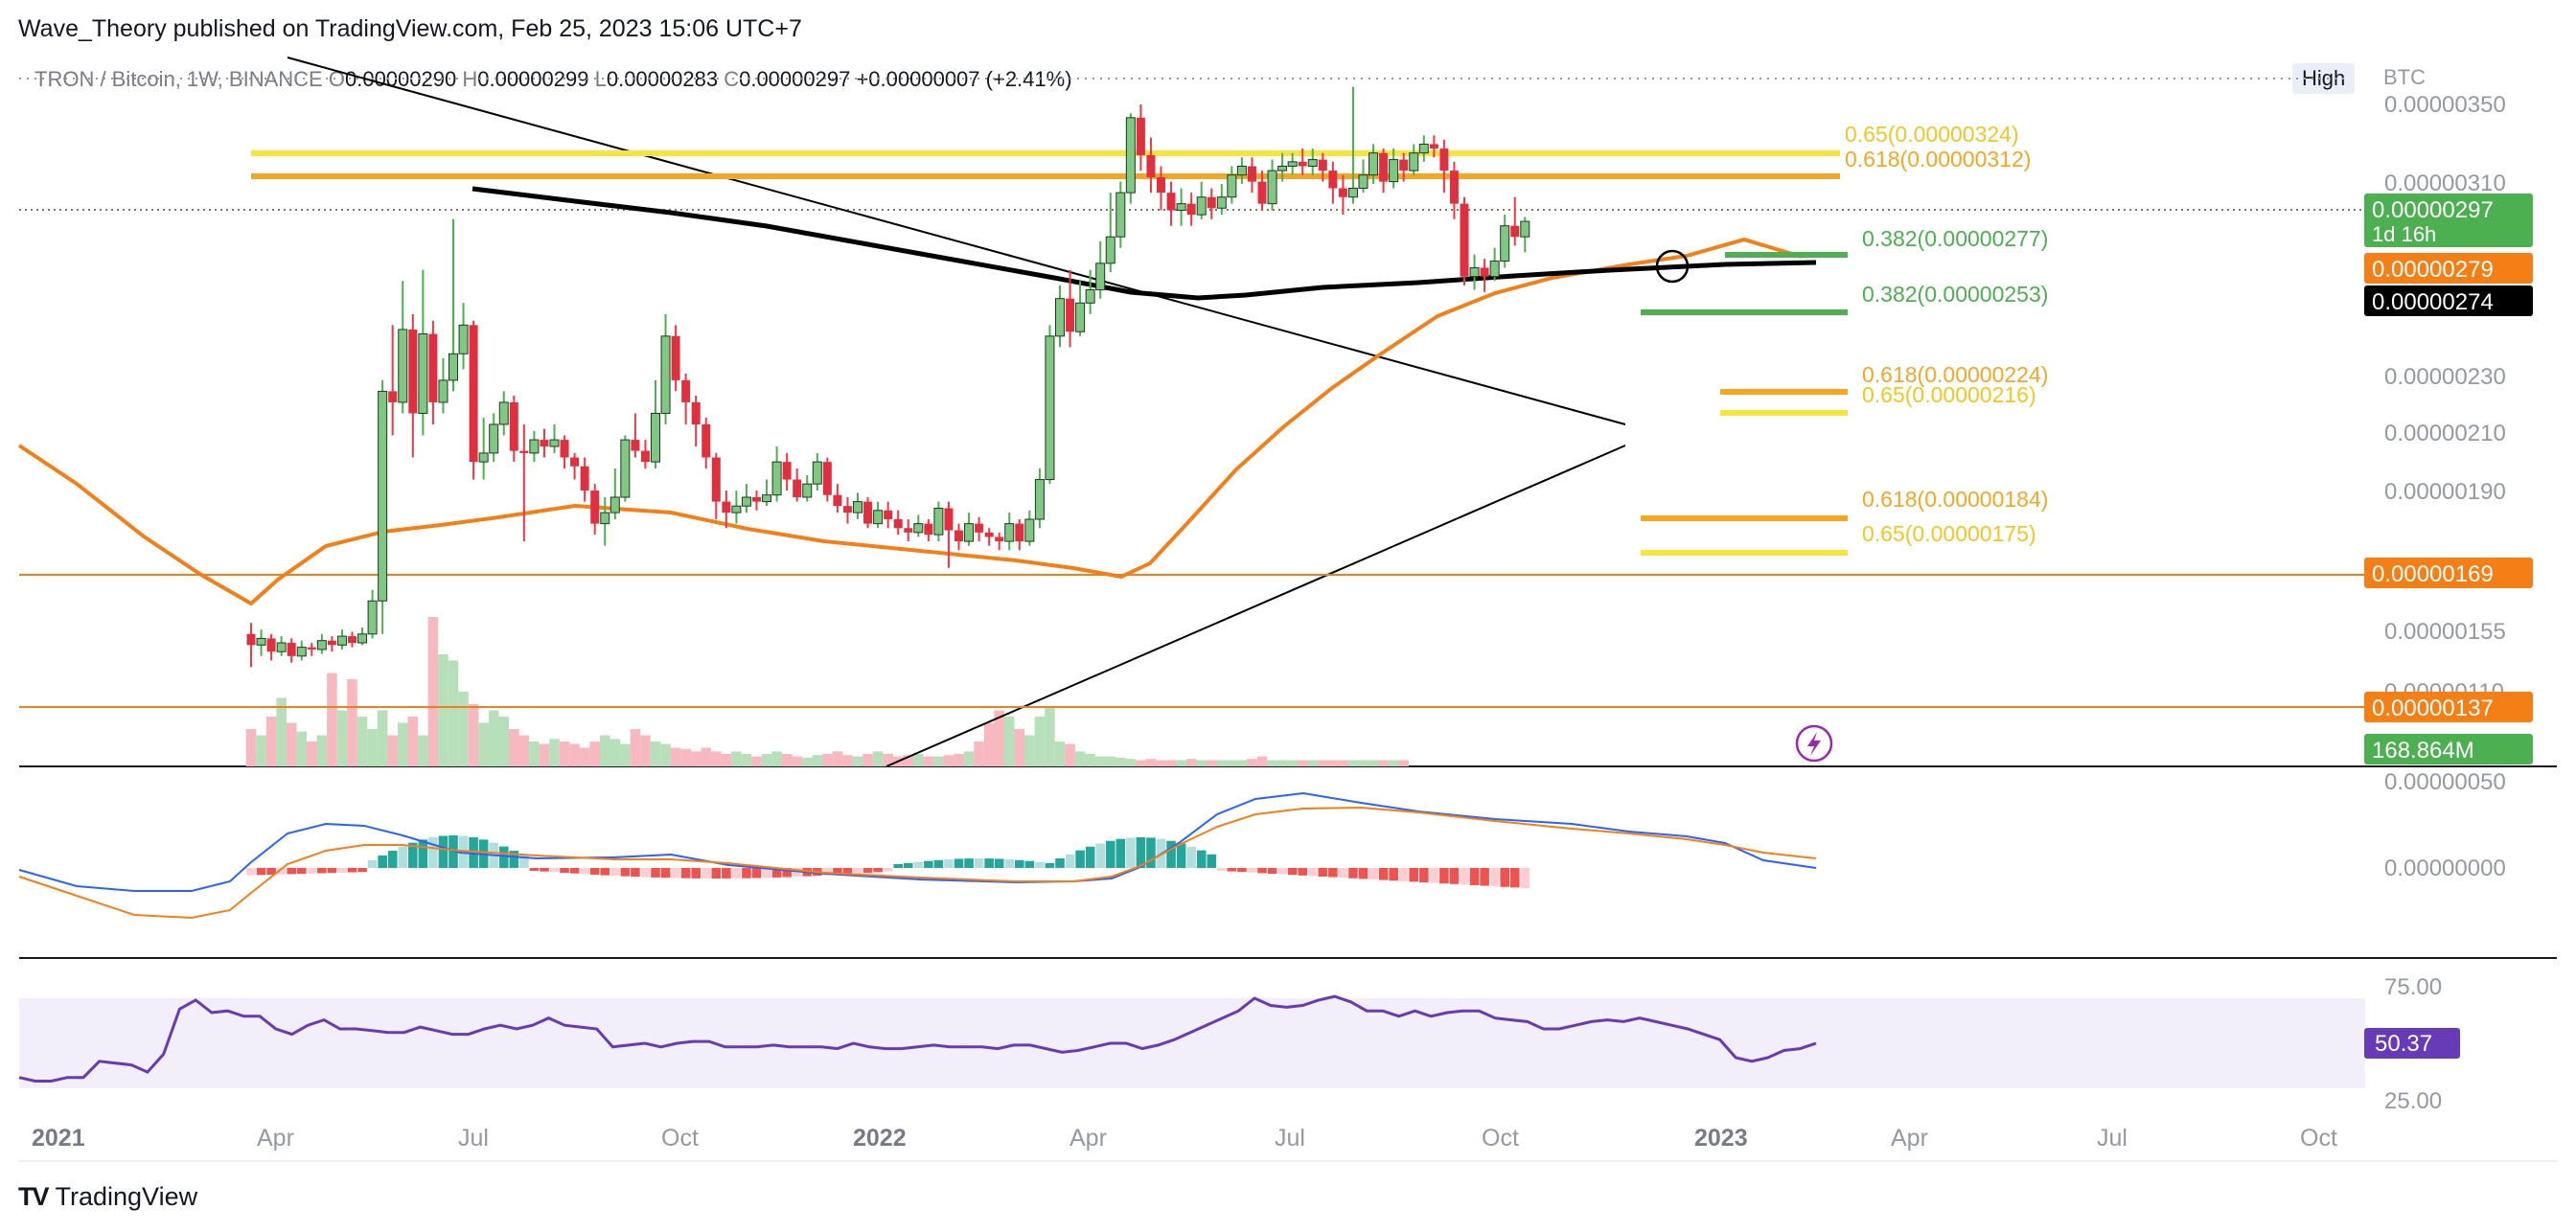  What do you see at coordinates (2413, 987) in the screenshot?
I see `rsi-tick-75: 75.00` at bounding box center [2413, 987].